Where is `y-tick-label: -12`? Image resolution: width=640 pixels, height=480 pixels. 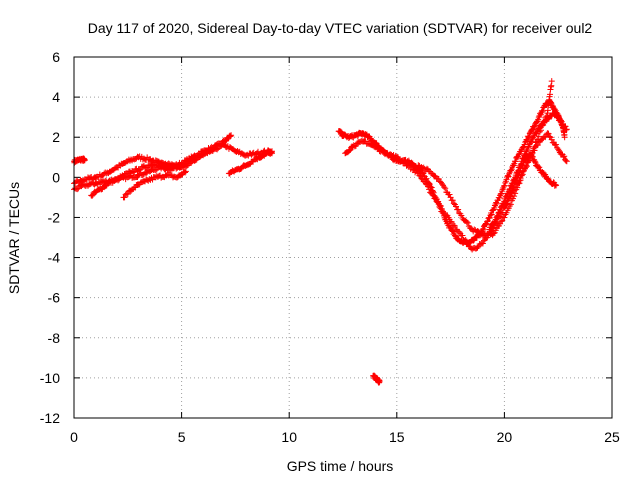 y-tick-label: -12 is located at coordinates (50, 418).